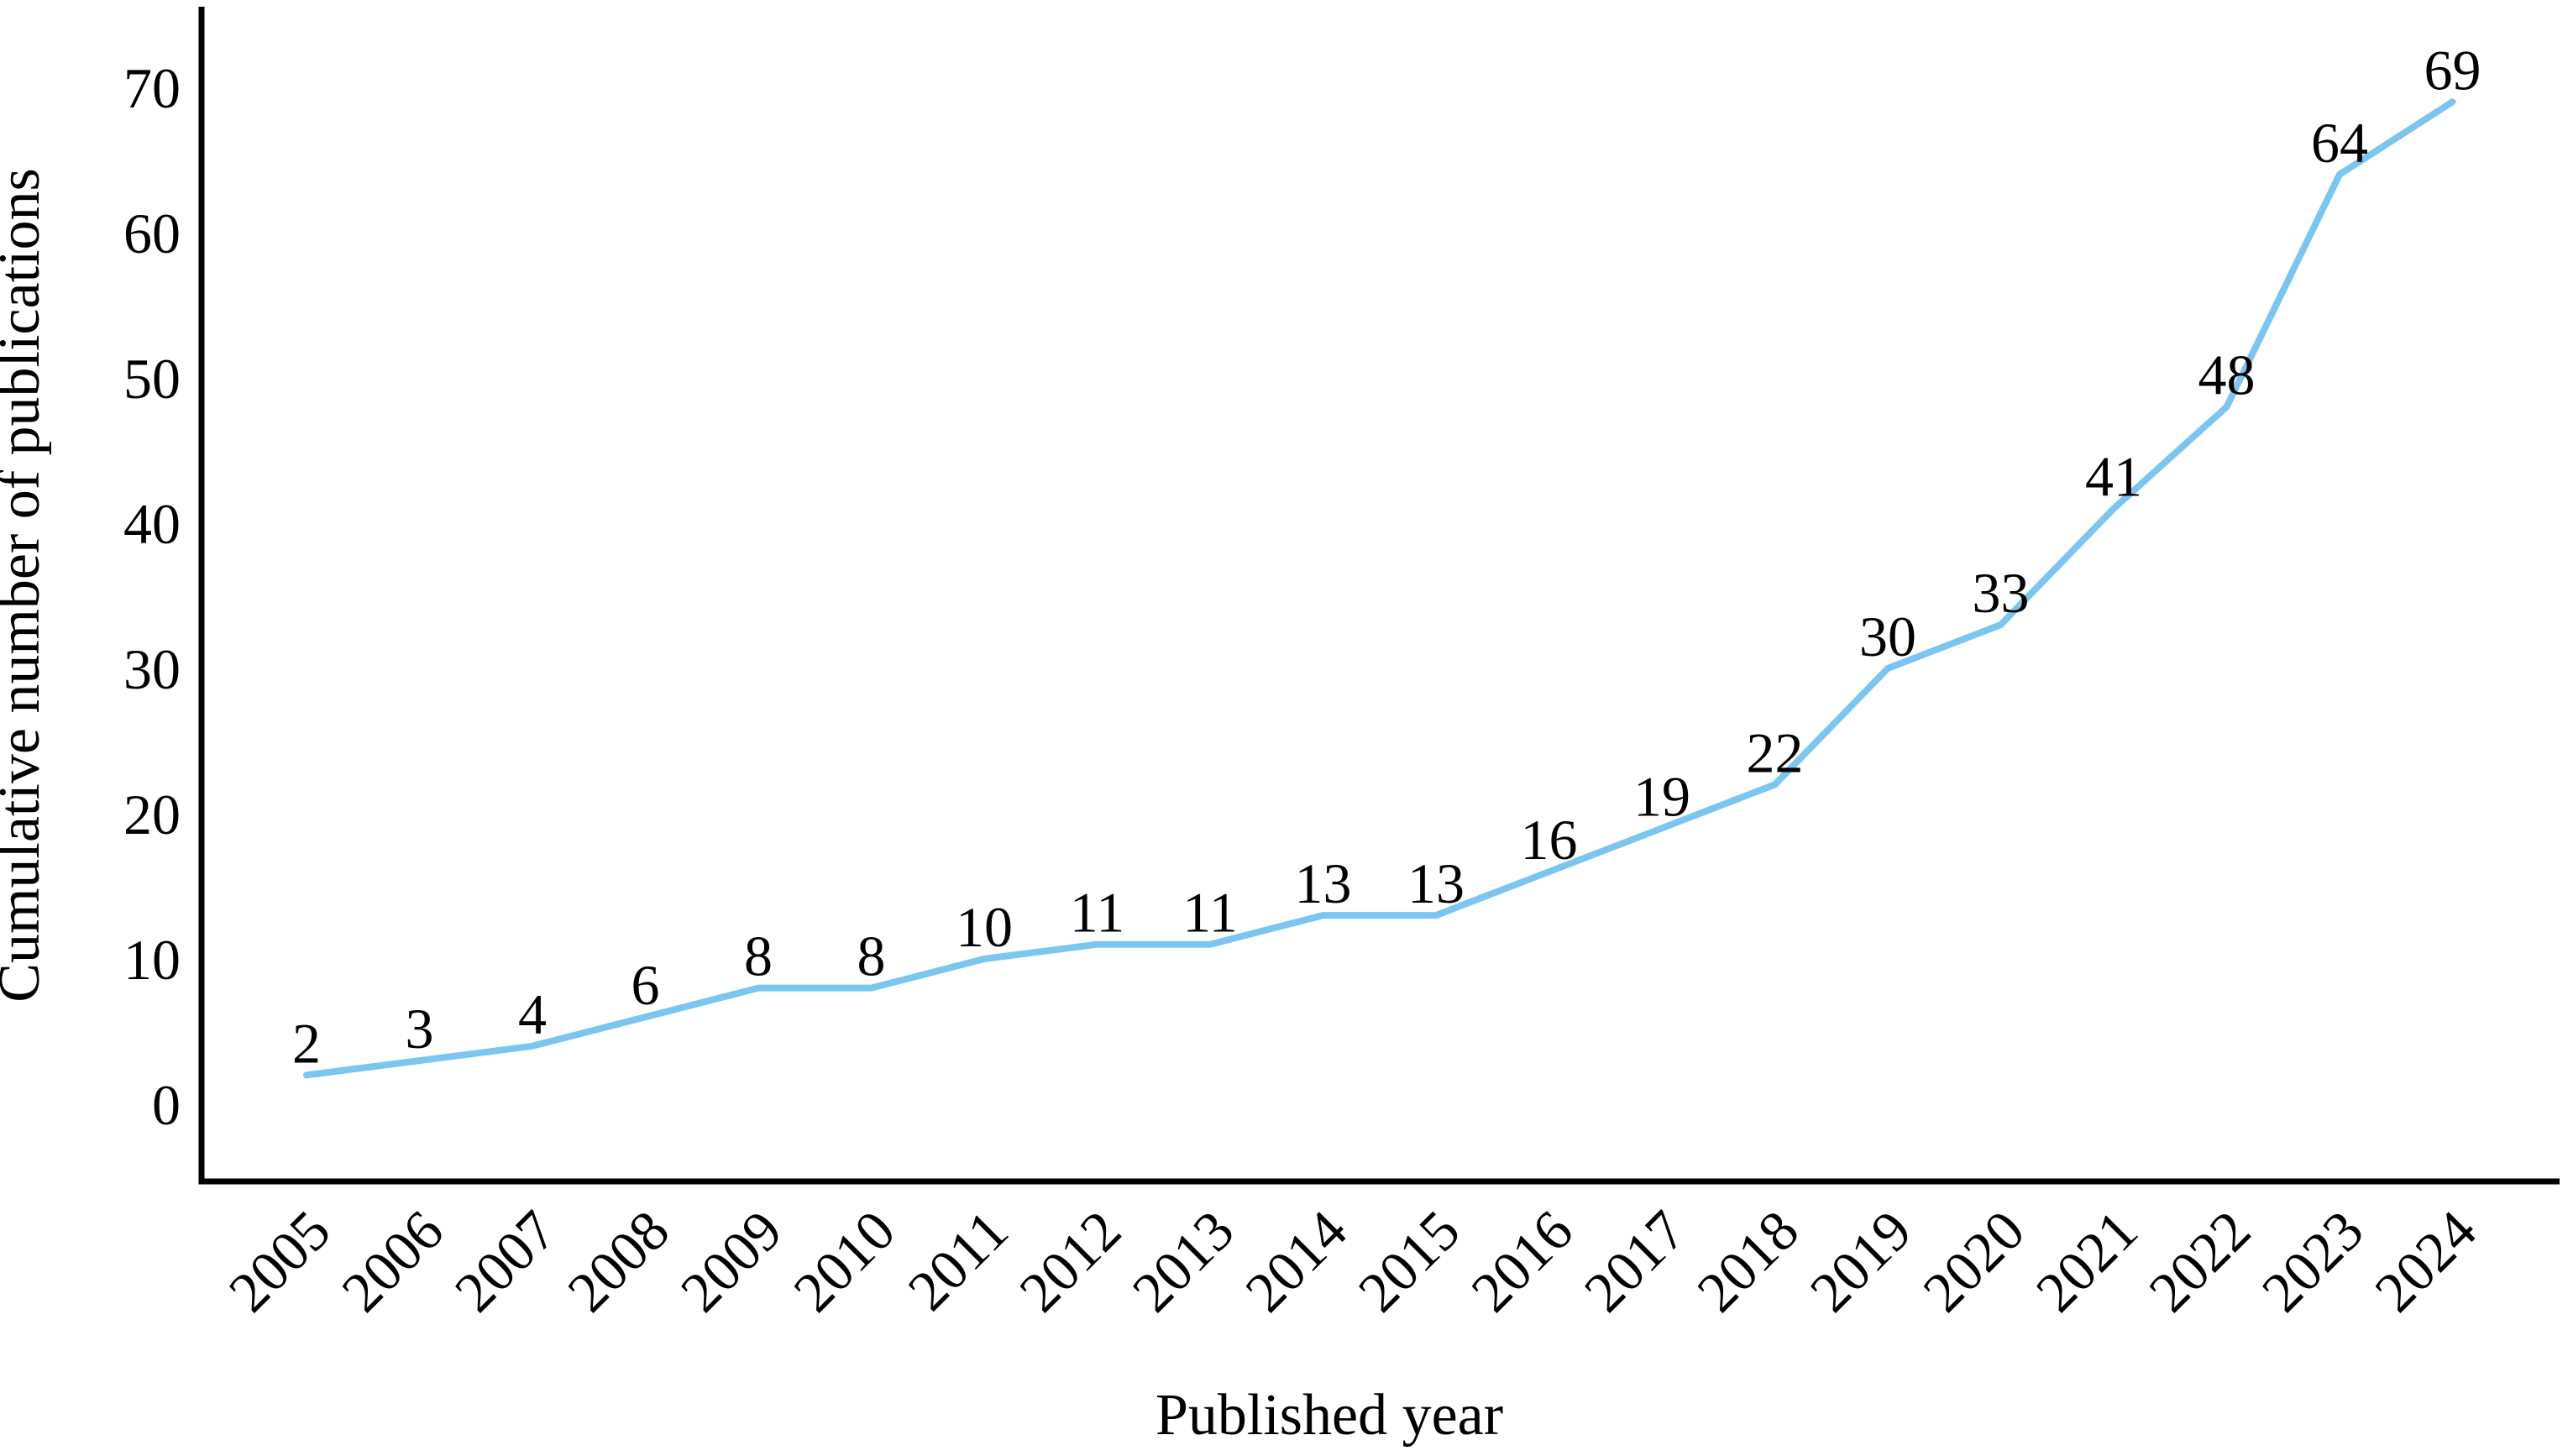 This screenshot has height=1456, width=2573. What do you see at coordinates (1861, 1261) in the screenshot?
I see `x-tick-label: 2019` at bounding box center [1861, 1261].